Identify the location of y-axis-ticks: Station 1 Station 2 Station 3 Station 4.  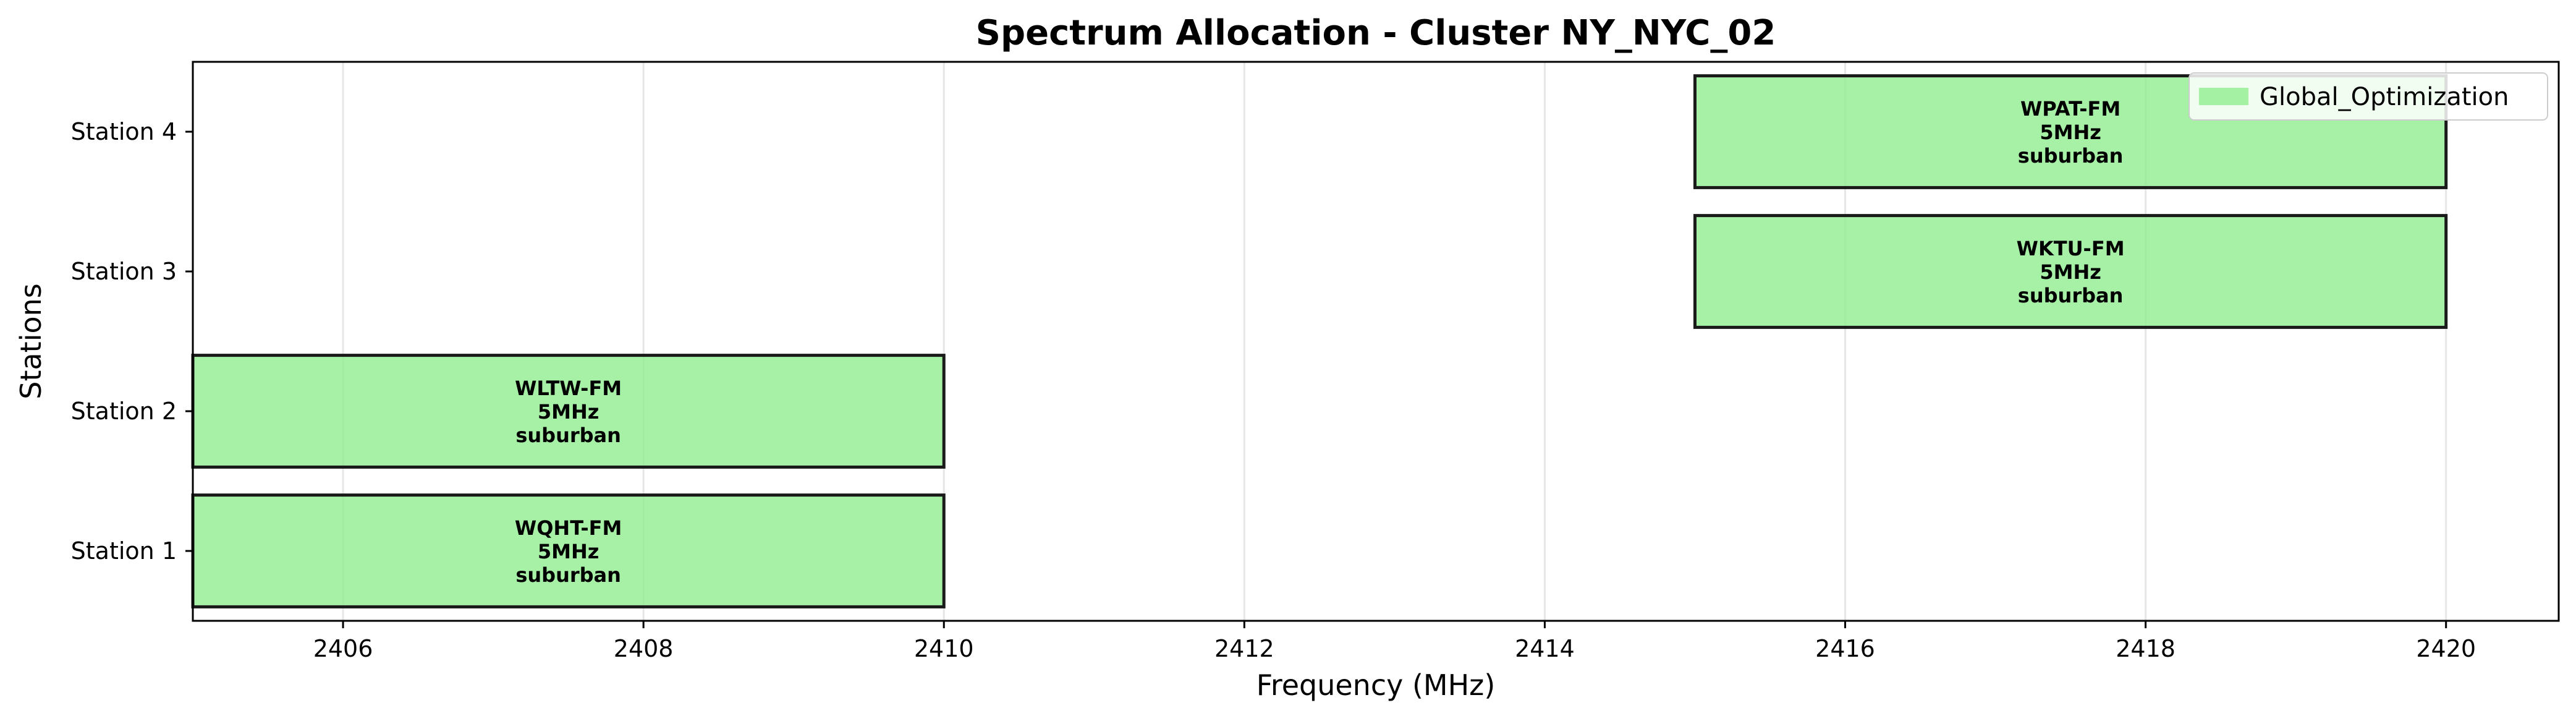
(132, 341).